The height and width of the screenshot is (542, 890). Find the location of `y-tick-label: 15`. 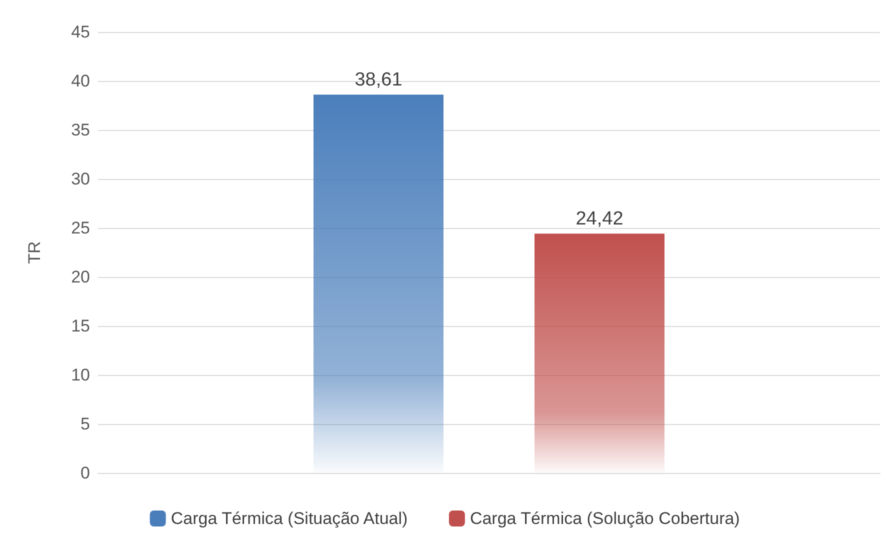

y-tick-label: 15 is located at coordinates (80, 326).